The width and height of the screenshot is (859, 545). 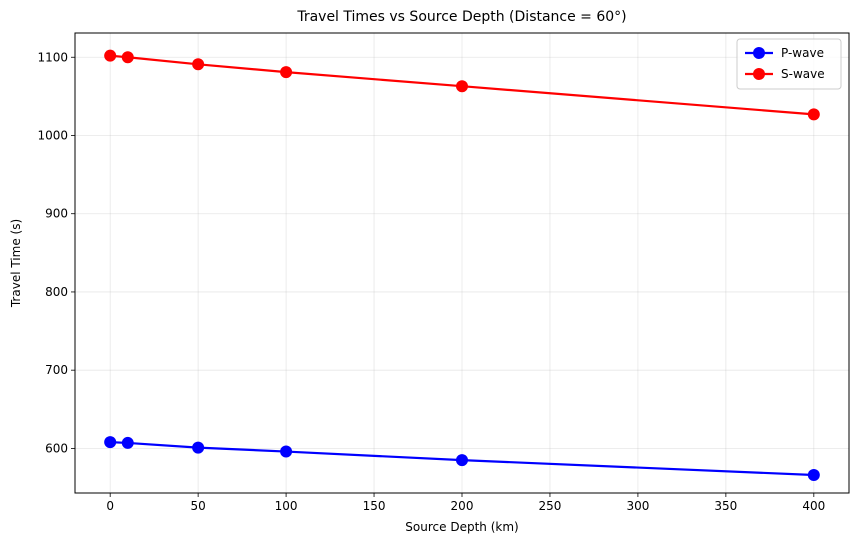 I want to click on y-tick-label: 1100, so click(x=52, y=57).